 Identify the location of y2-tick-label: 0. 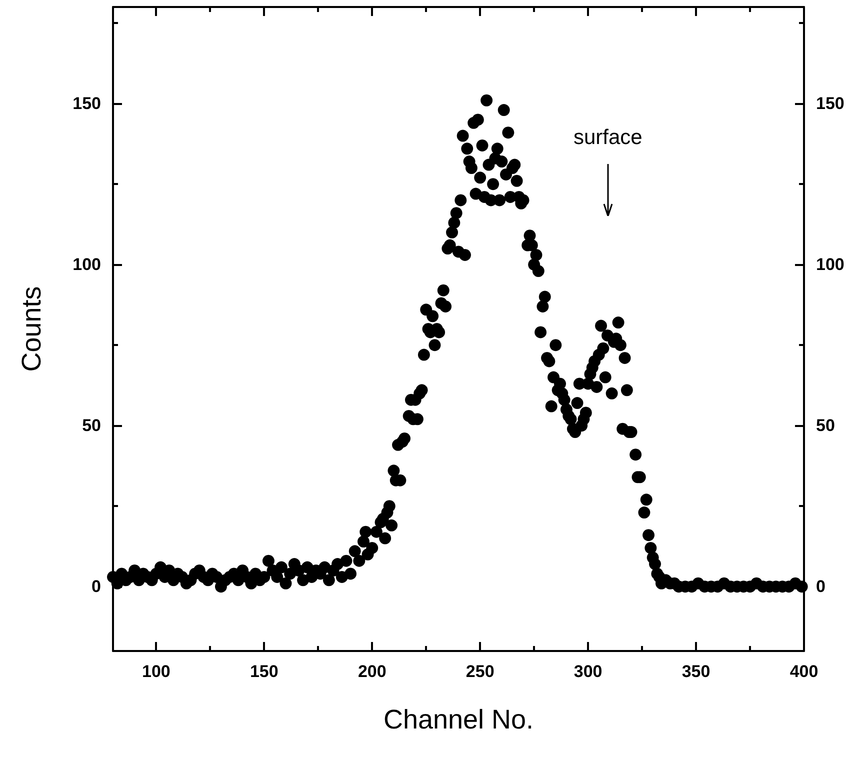
(821, 586).